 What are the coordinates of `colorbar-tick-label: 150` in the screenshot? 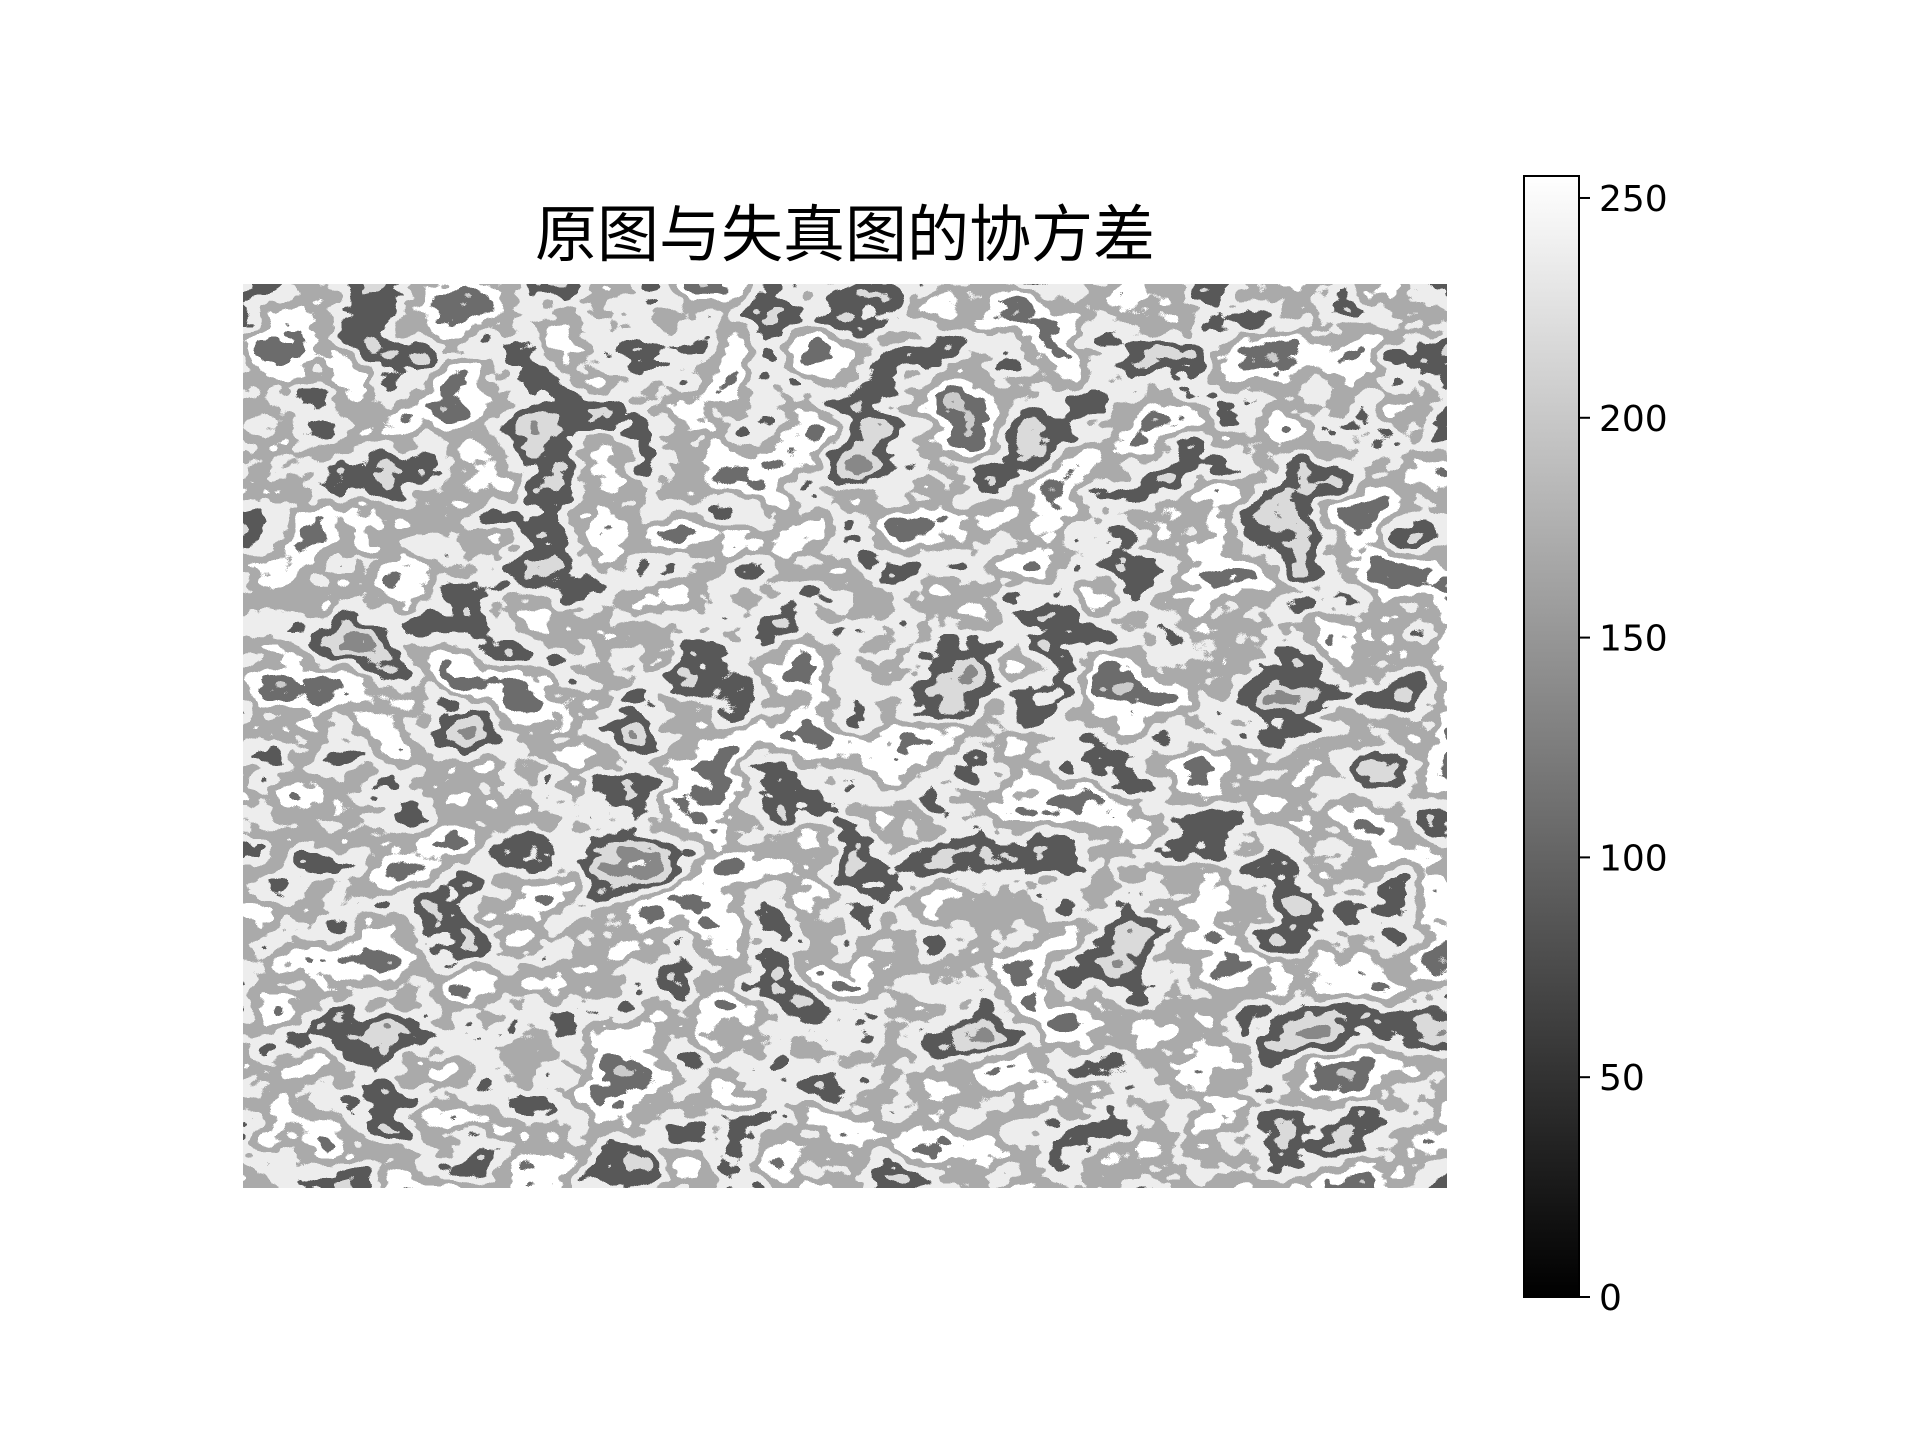 It's located at (1633, 639).